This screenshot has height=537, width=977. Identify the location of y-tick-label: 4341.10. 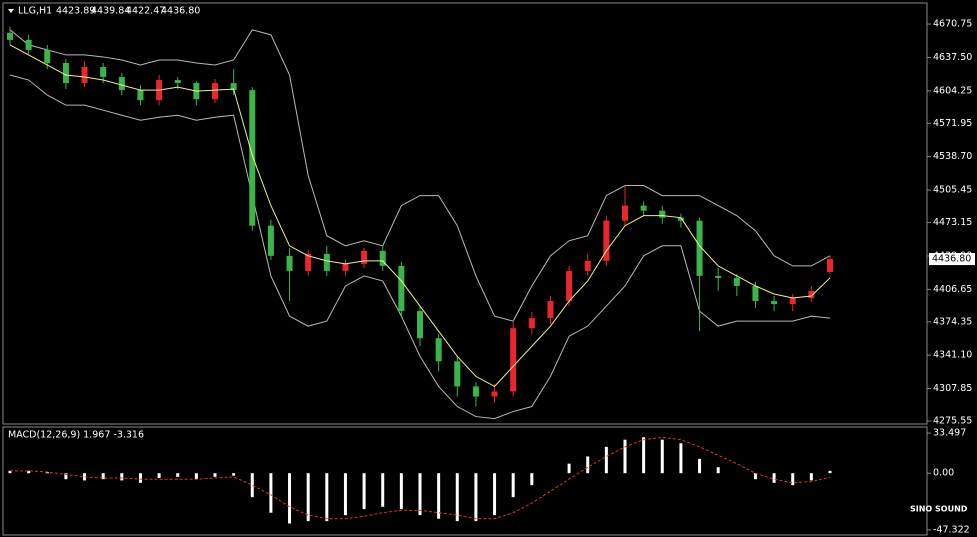
(952, 355).